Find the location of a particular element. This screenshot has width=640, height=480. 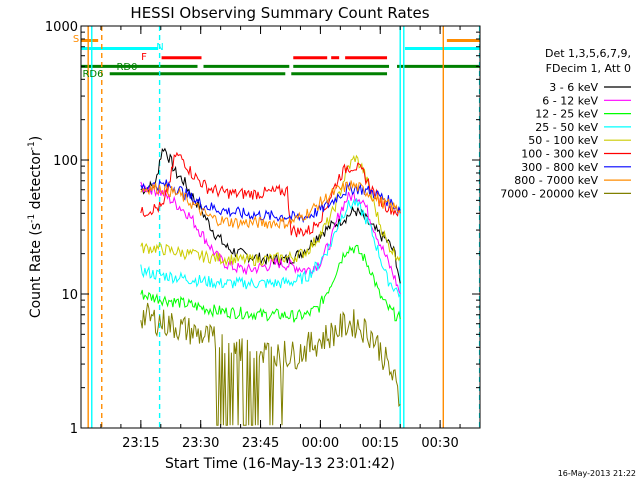

x-tick-label: 23:30 is located at coordinates (200, 443).